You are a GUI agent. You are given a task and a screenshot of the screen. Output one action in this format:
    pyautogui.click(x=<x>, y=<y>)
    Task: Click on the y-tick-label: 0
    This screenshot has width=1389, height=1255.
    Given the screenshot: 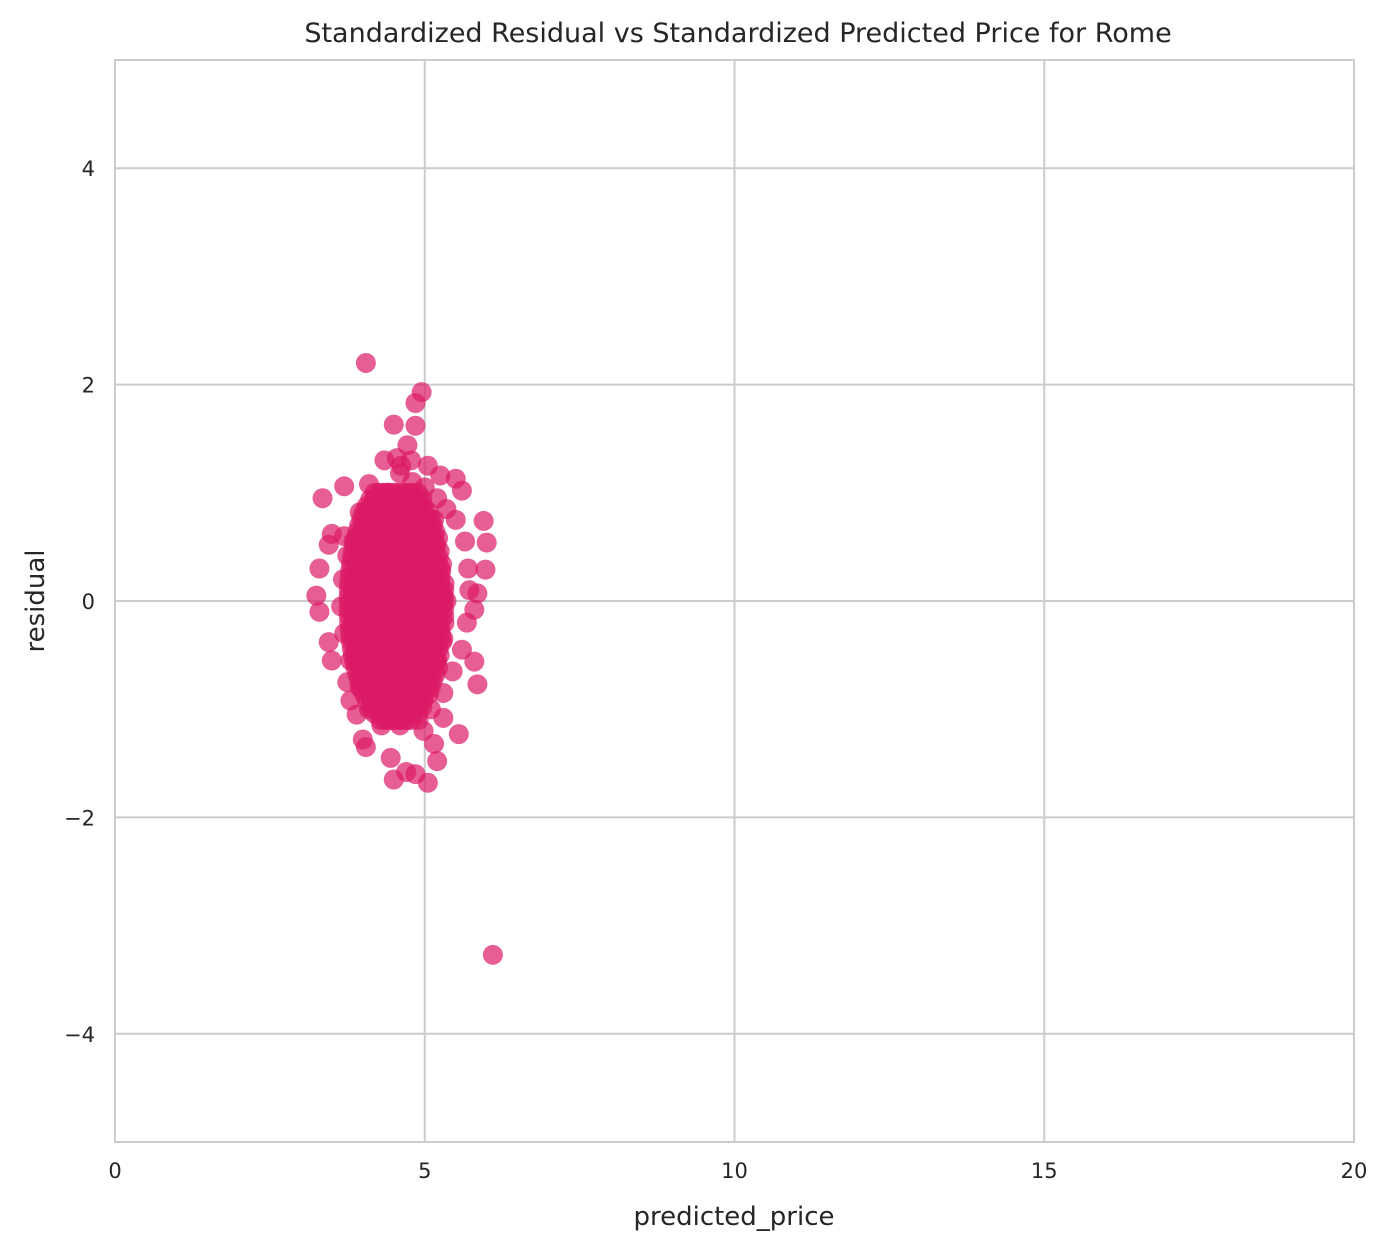 What is the action you would take?
    pyautogui.click(x=88, y=602)
    